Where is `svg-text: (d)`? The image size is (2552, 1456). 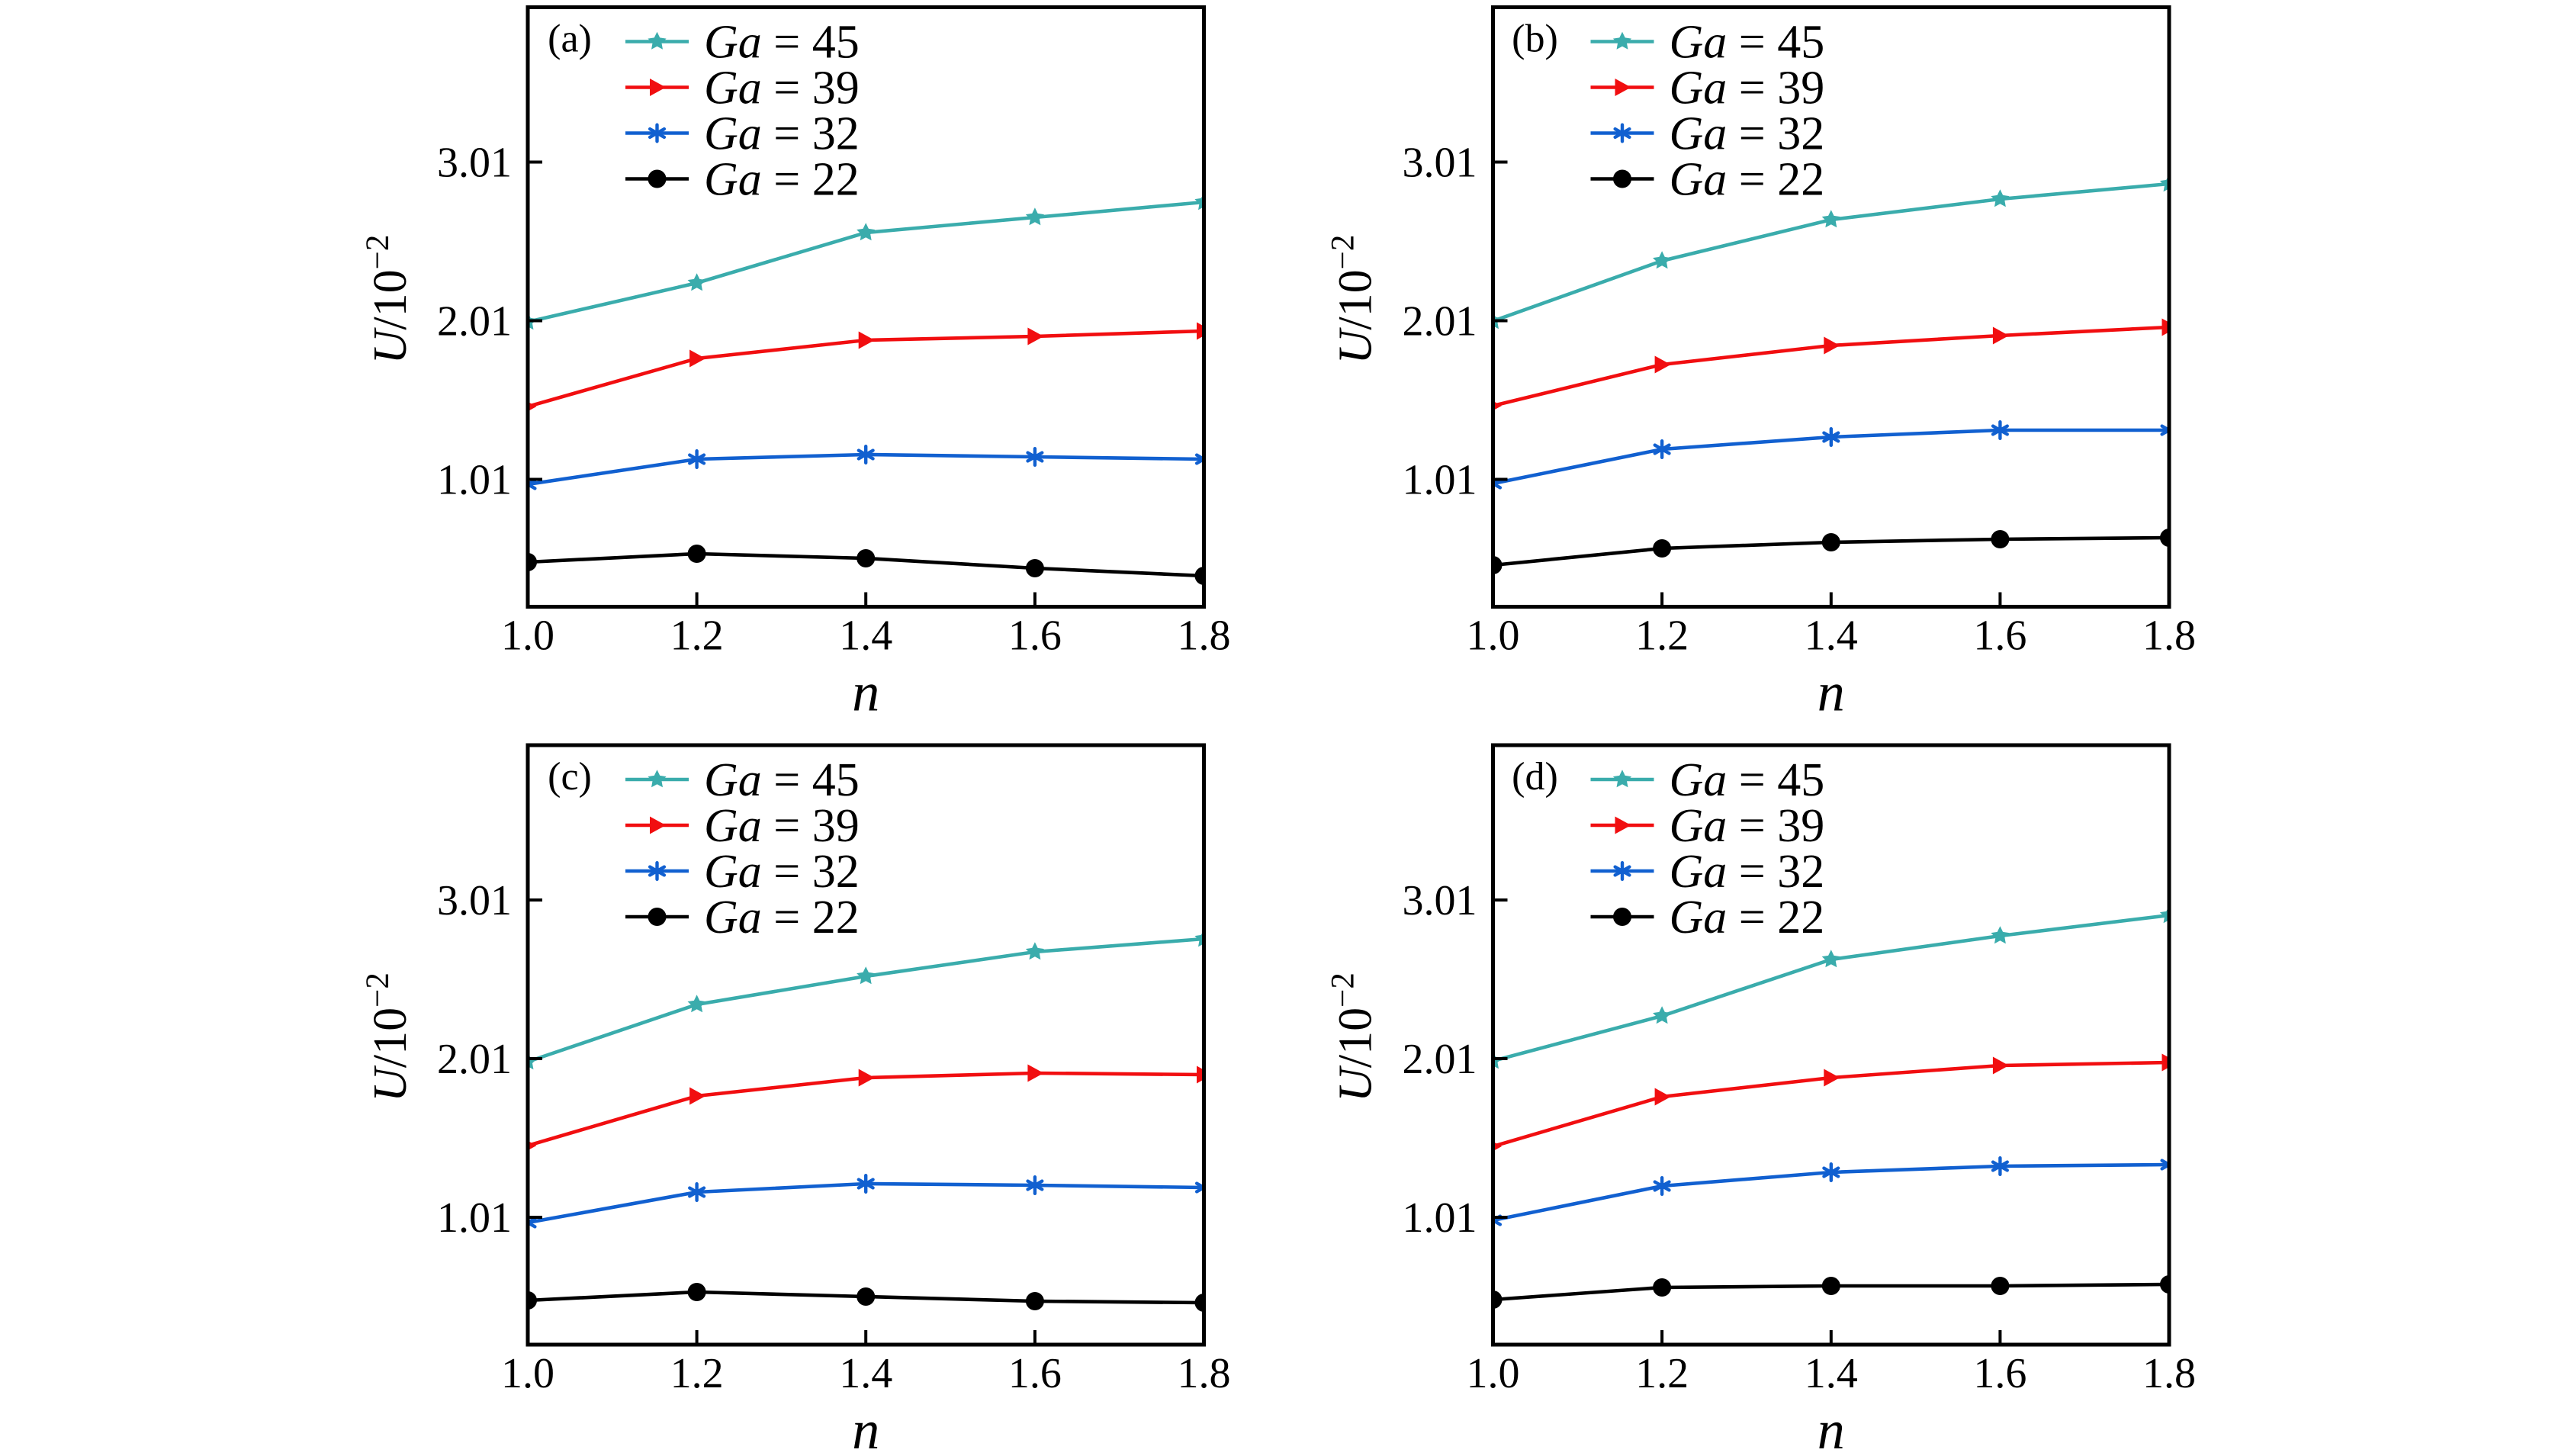
svg-text: (d) is located at coordinates (1535, 777).